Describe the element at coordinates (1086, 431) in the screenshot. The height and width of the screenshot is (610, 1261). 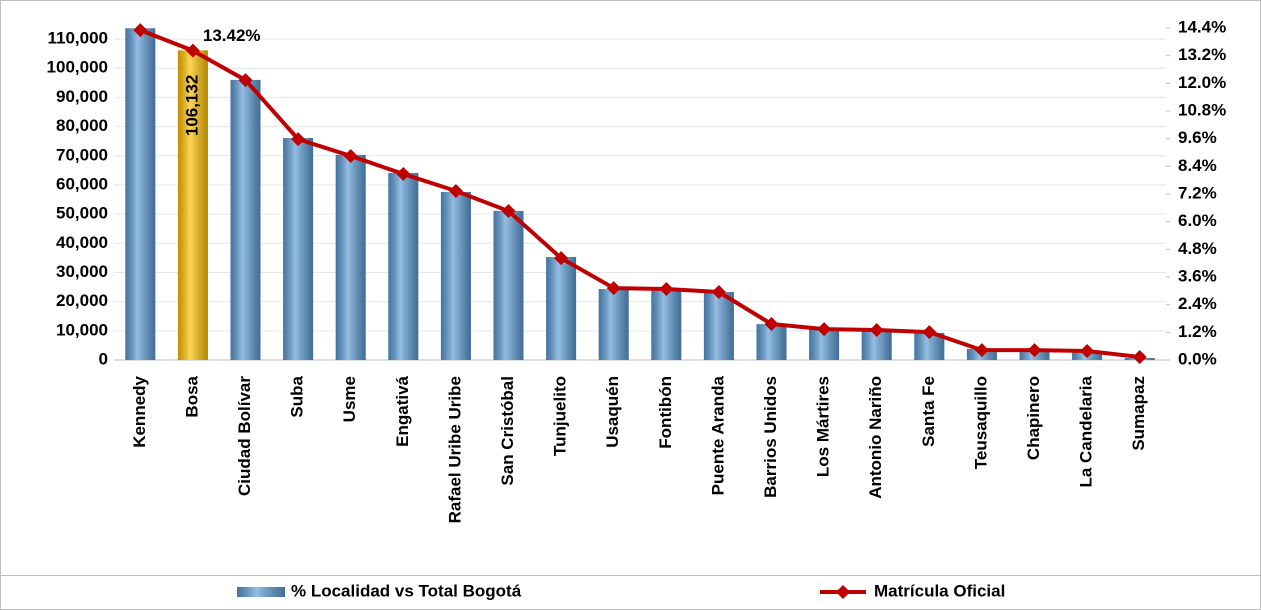
I see `x-tick-label: La Candelaria` at that location.